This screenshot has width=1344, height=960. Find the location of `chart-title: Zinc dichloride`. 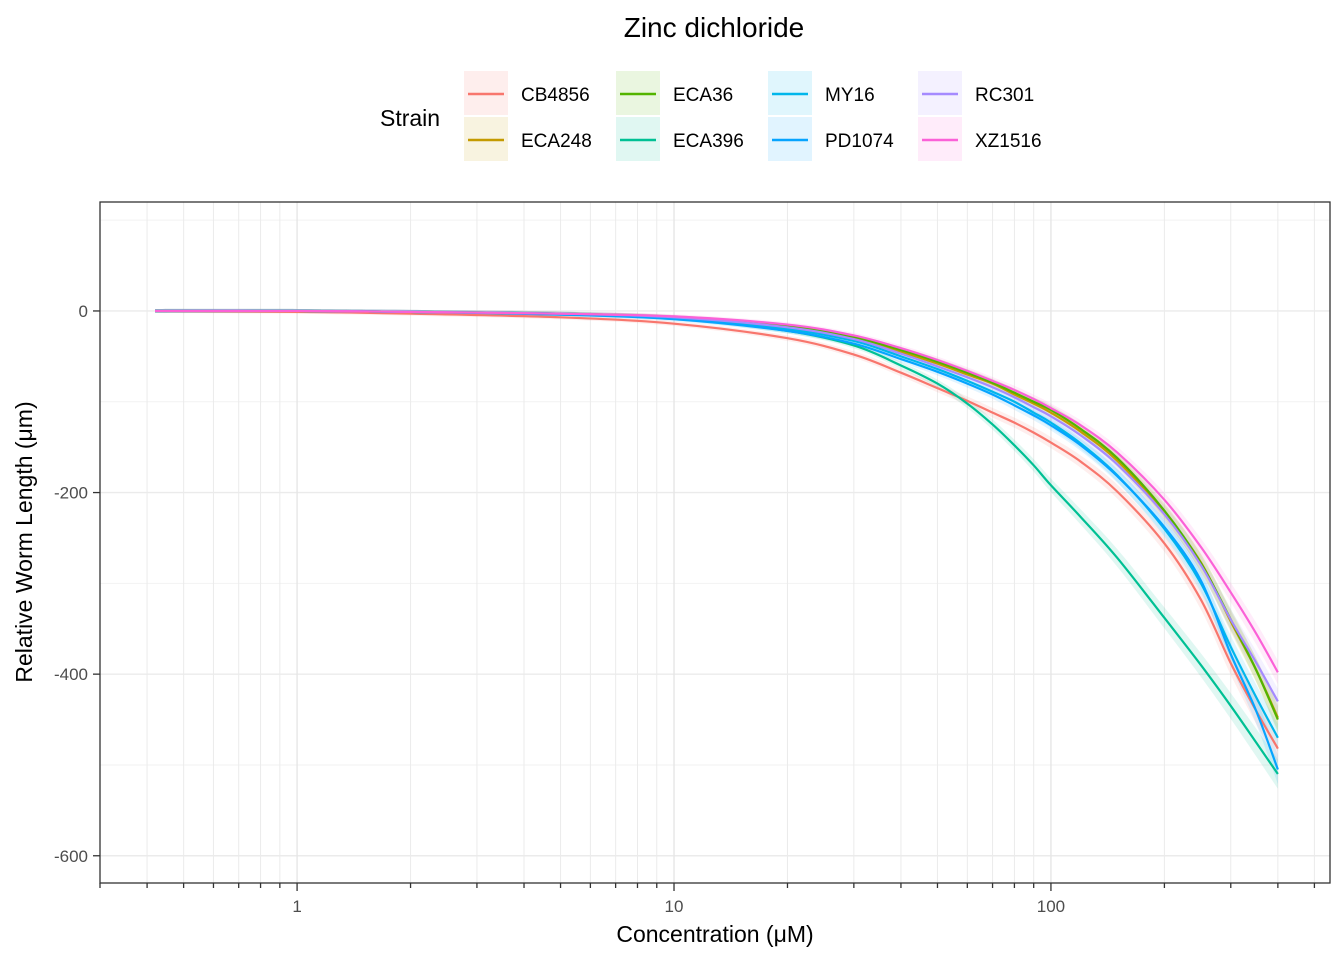

chart-title: Zinc dichloride is located at coordinates (714, 27).